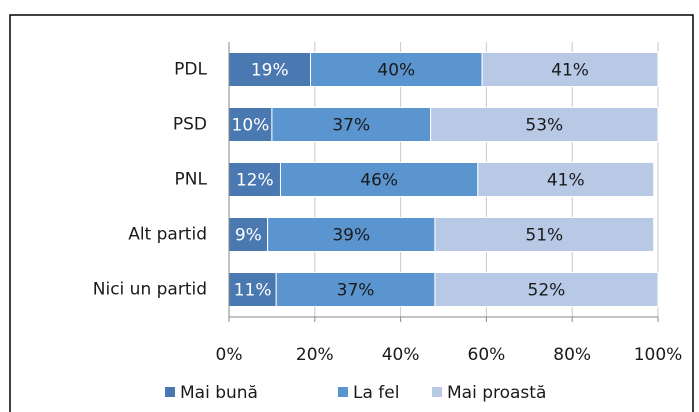 This screenshot has height=412, width=699. Describe the element at coordinates (219, 393) in the screenshot. I see `legend-label: Mai bună` at that location.